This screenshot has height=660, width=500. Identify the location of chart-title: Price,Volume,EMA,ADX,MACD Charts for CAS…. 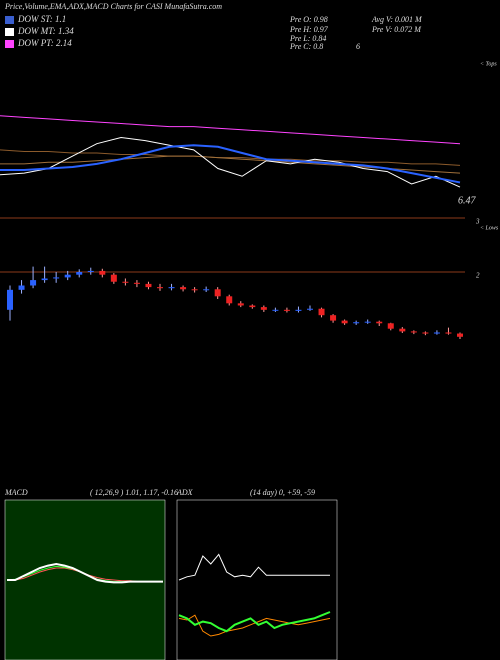
(113, 6).